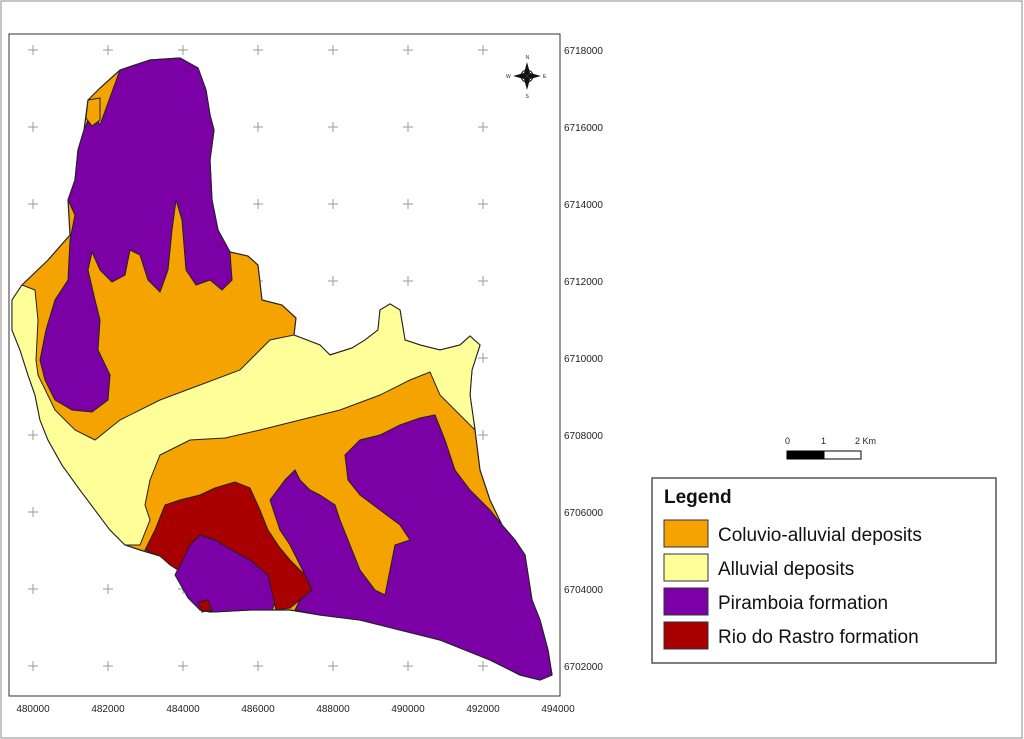 Image resolution: width=1024 pixels, height=739 pixels. What do you see at coordinates (865, 441) in the screenshot?
I see `scale-label-2: 2 Km` at bounding box center [865, 441].